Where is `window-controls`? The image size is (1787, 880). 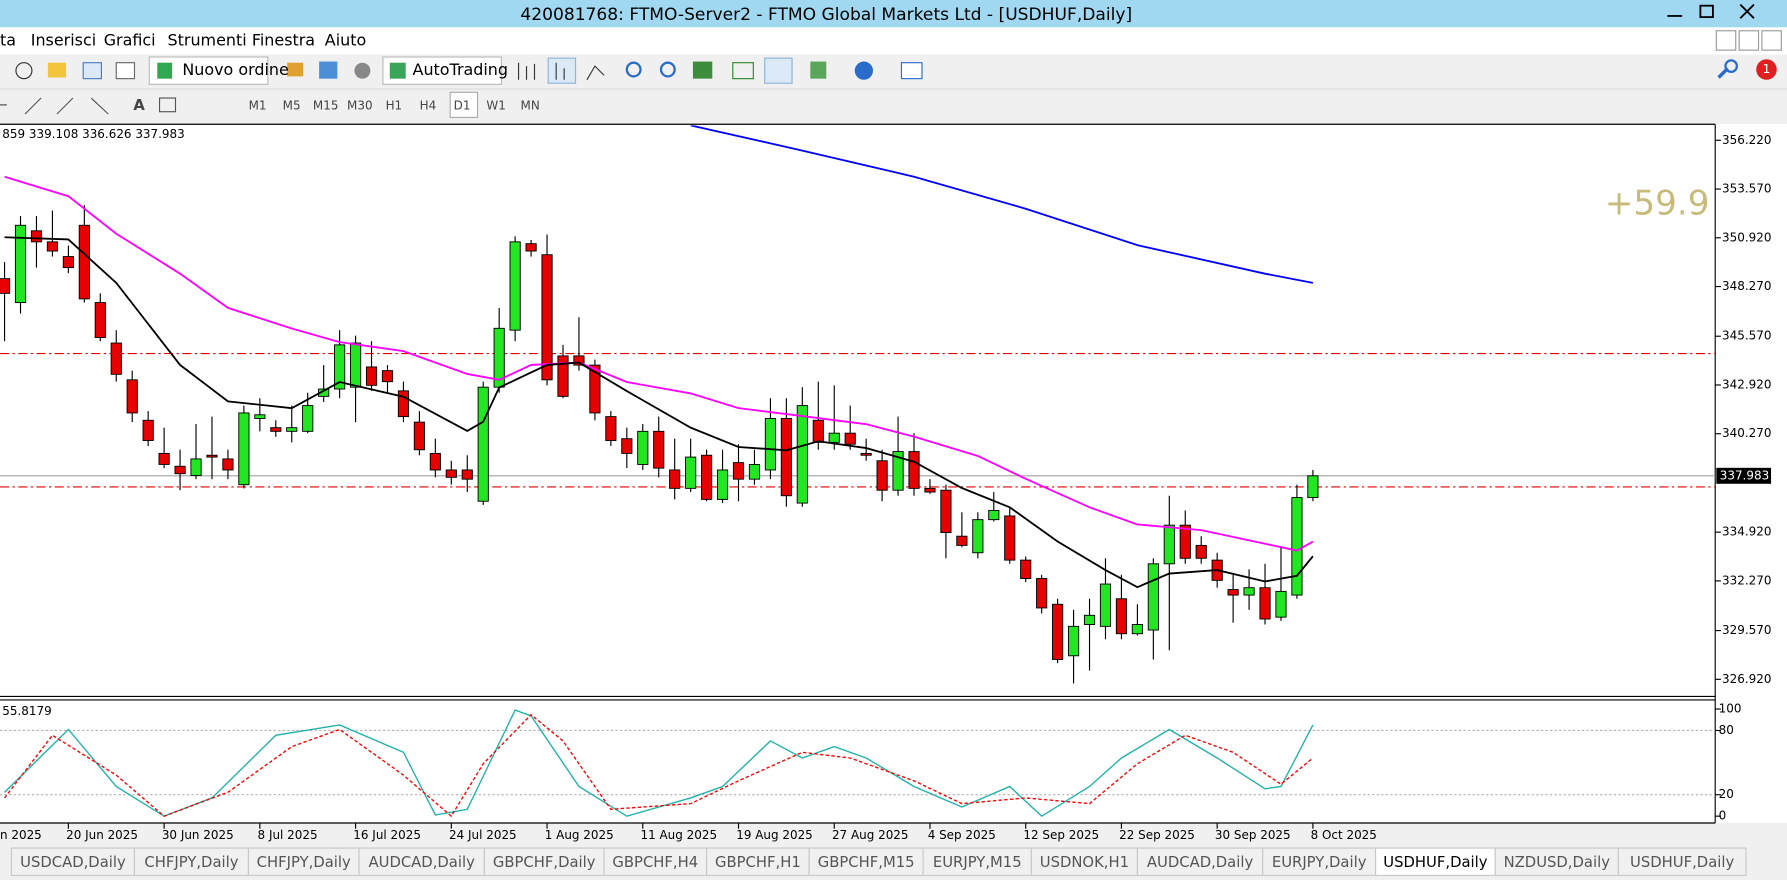
window-controls is located at coordinates (1711, 11).